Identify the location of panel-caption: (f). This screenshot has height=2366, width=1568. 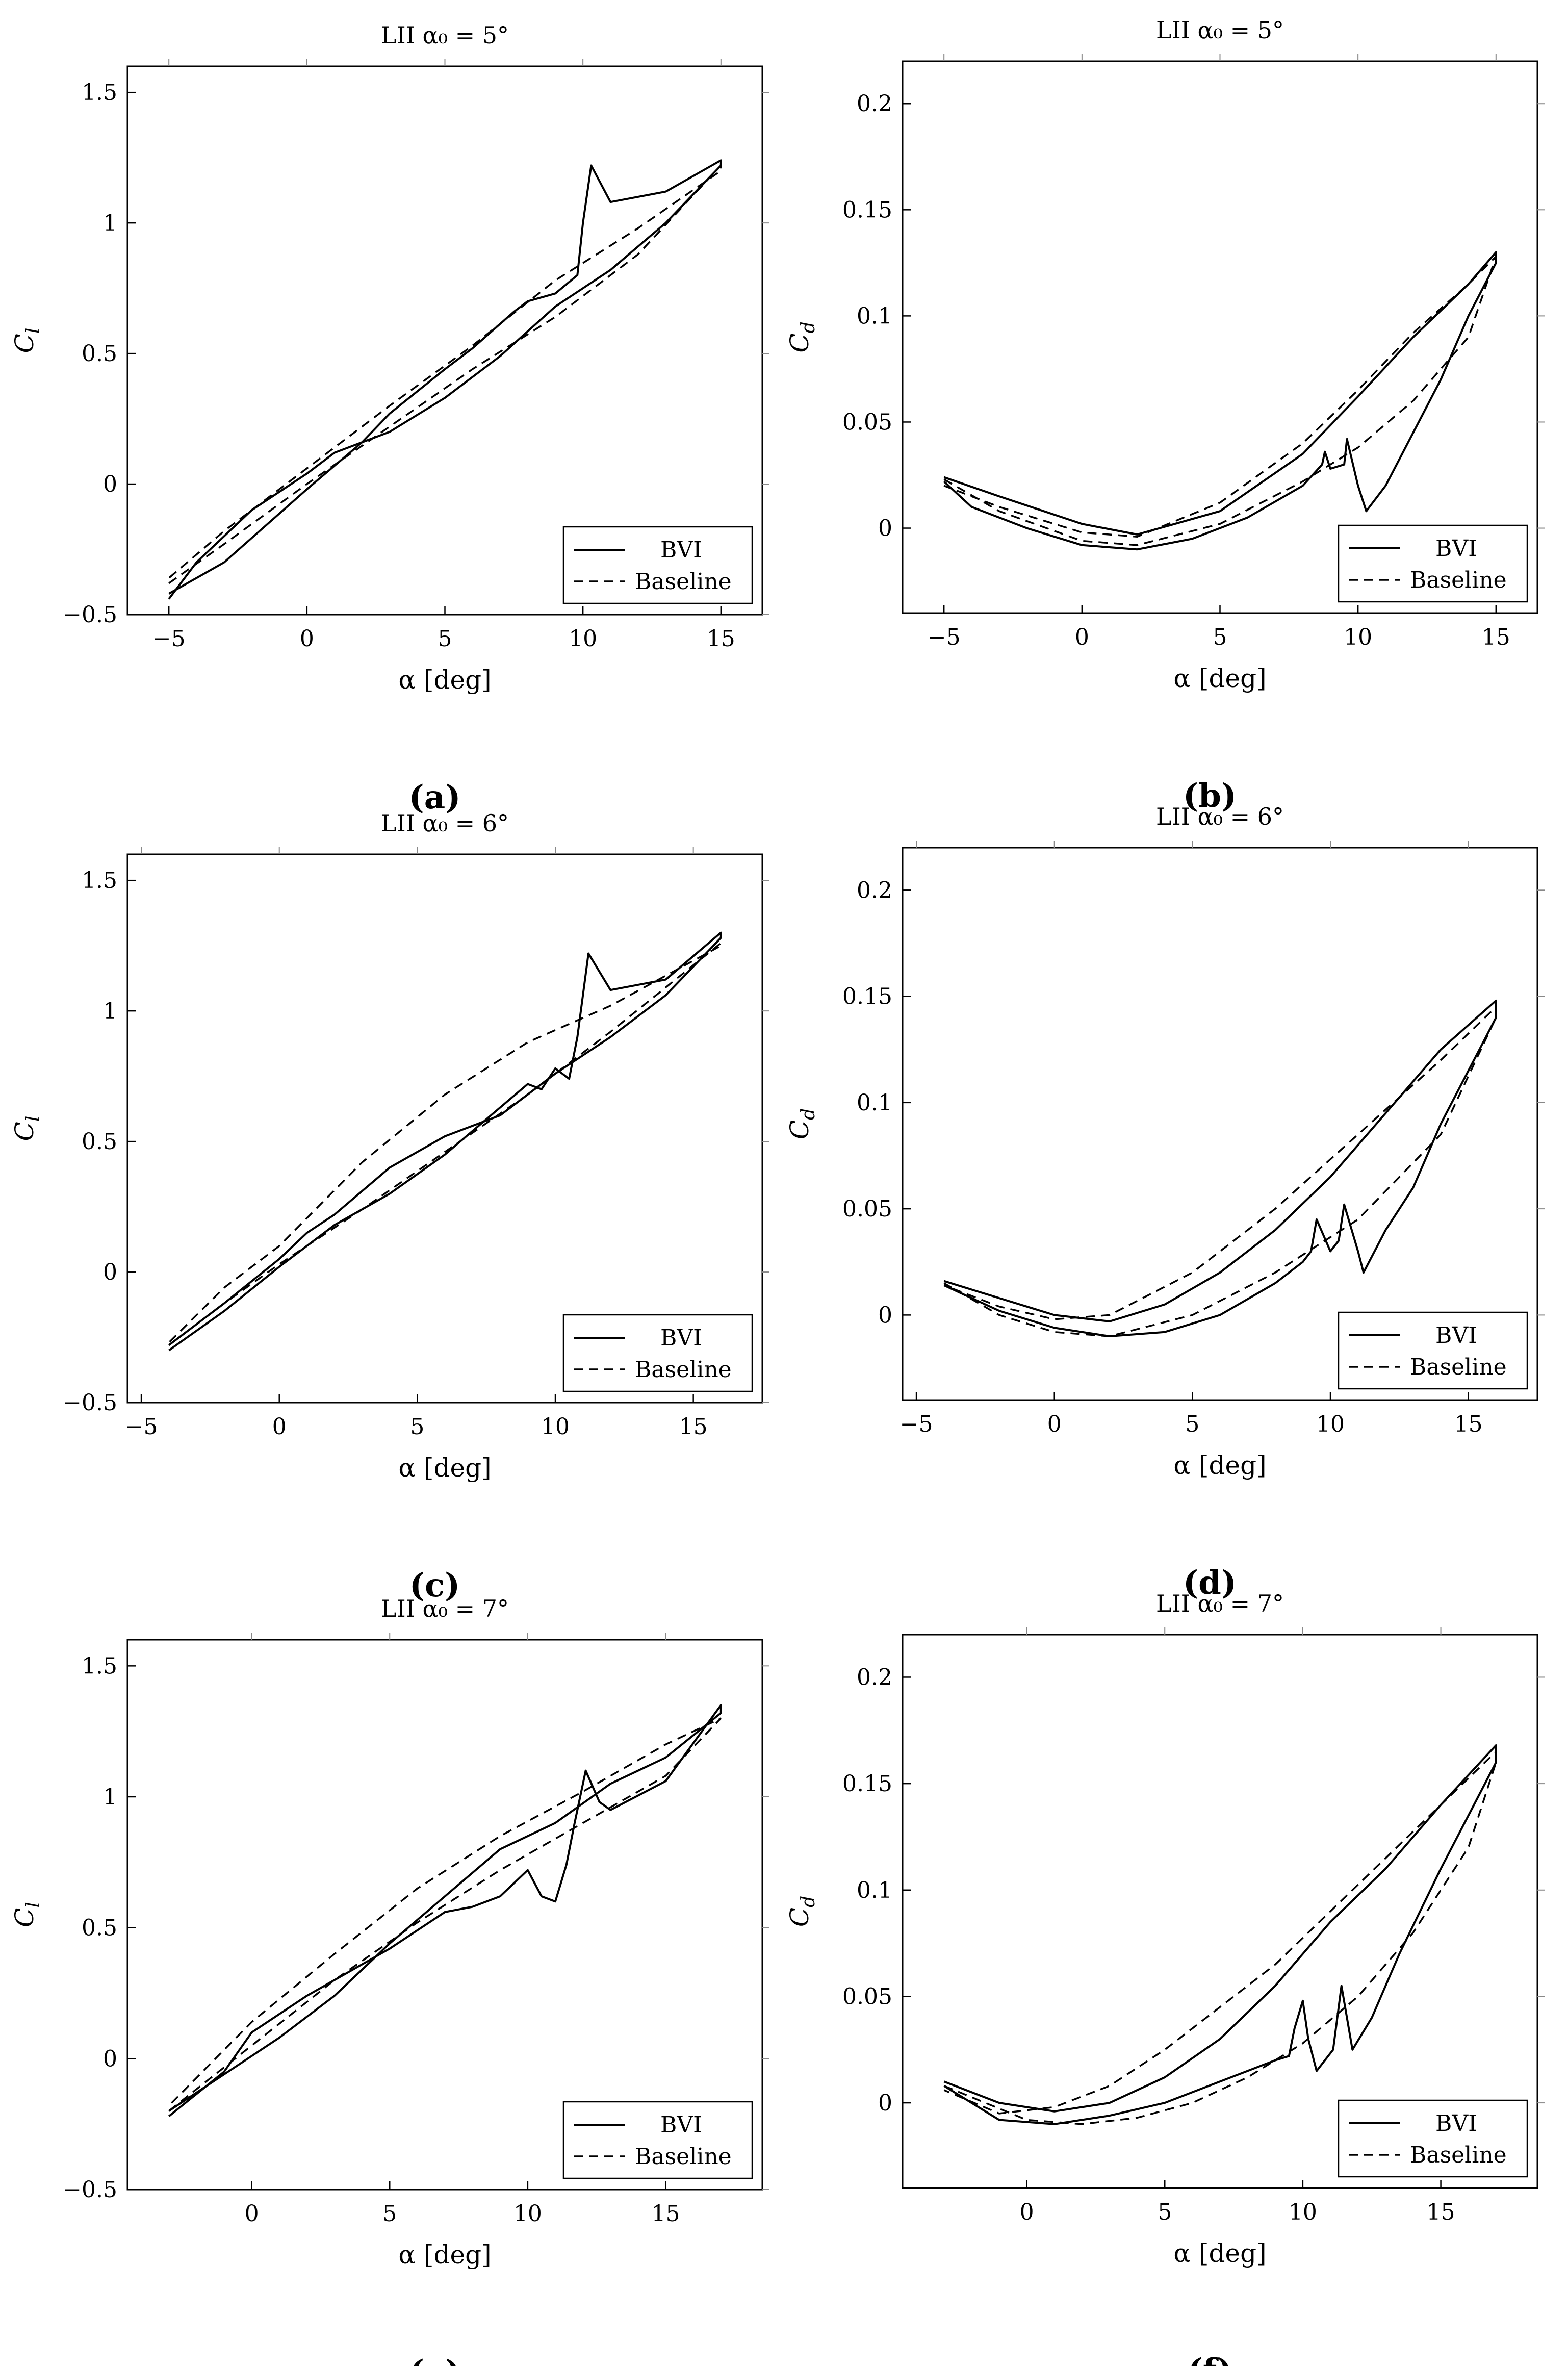
(1209, 2359).